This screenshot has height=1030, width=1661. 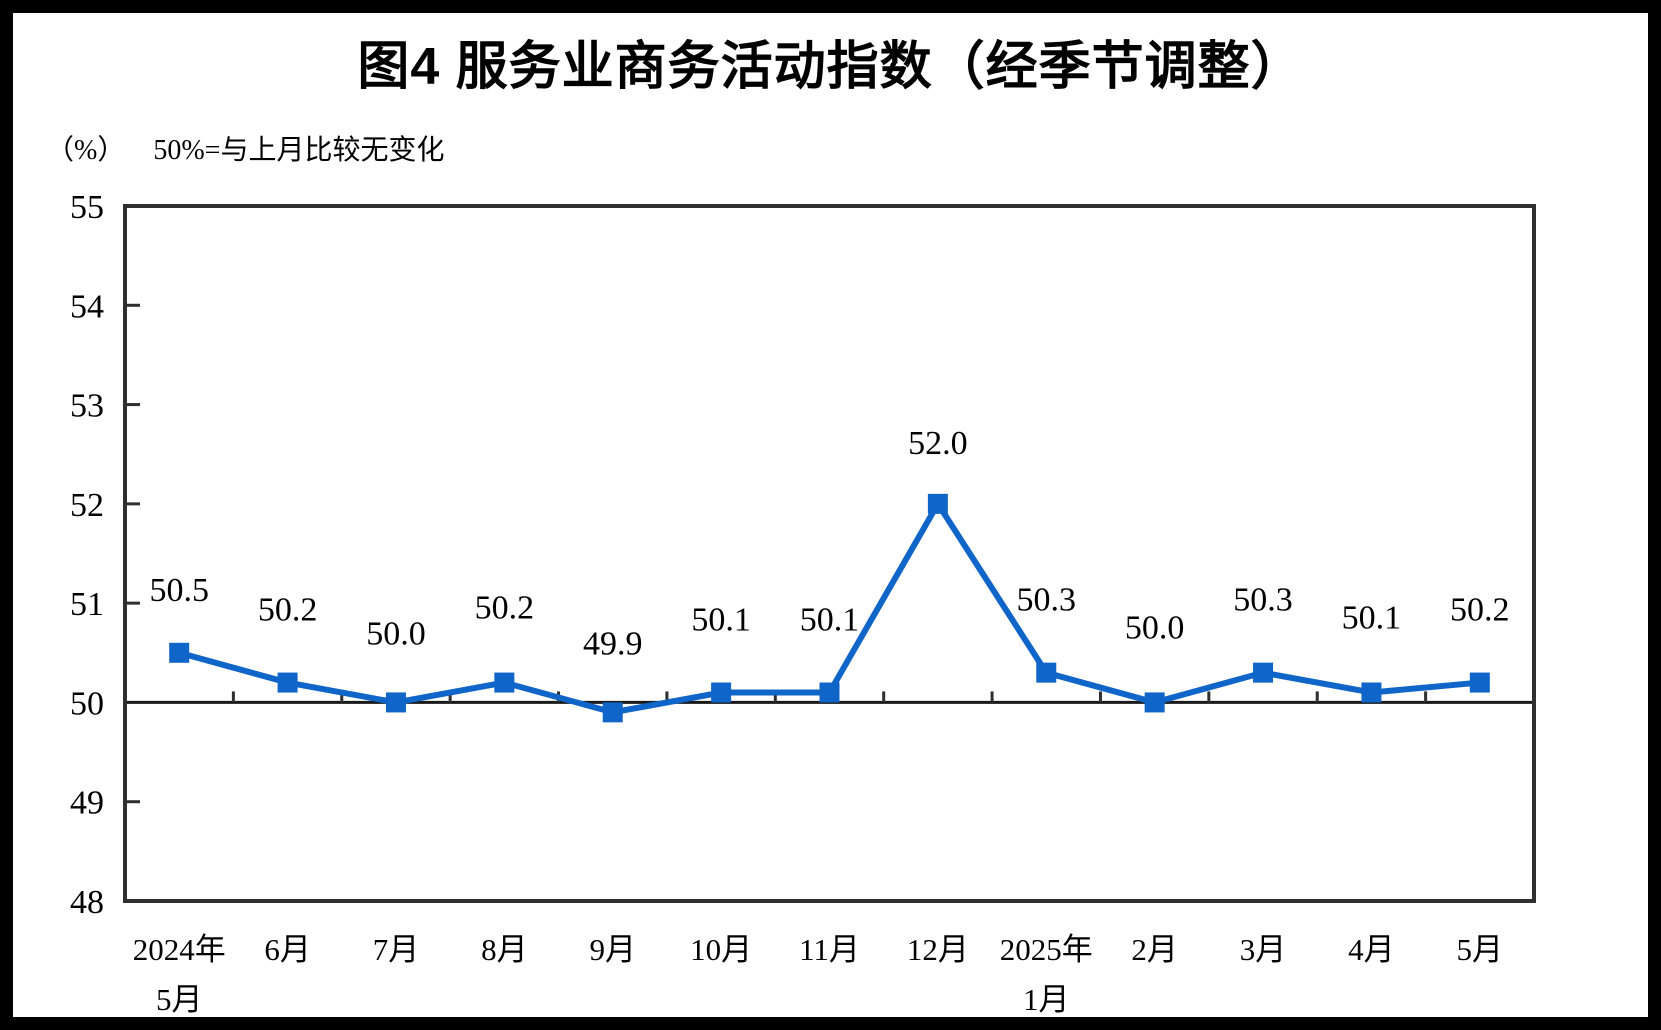 What do you see at coordinates (830, 67) in the screenshot?
I see `chart-title: 图4 服务业商务活动指数（经季节调整）` at bounding box center [830, 67].